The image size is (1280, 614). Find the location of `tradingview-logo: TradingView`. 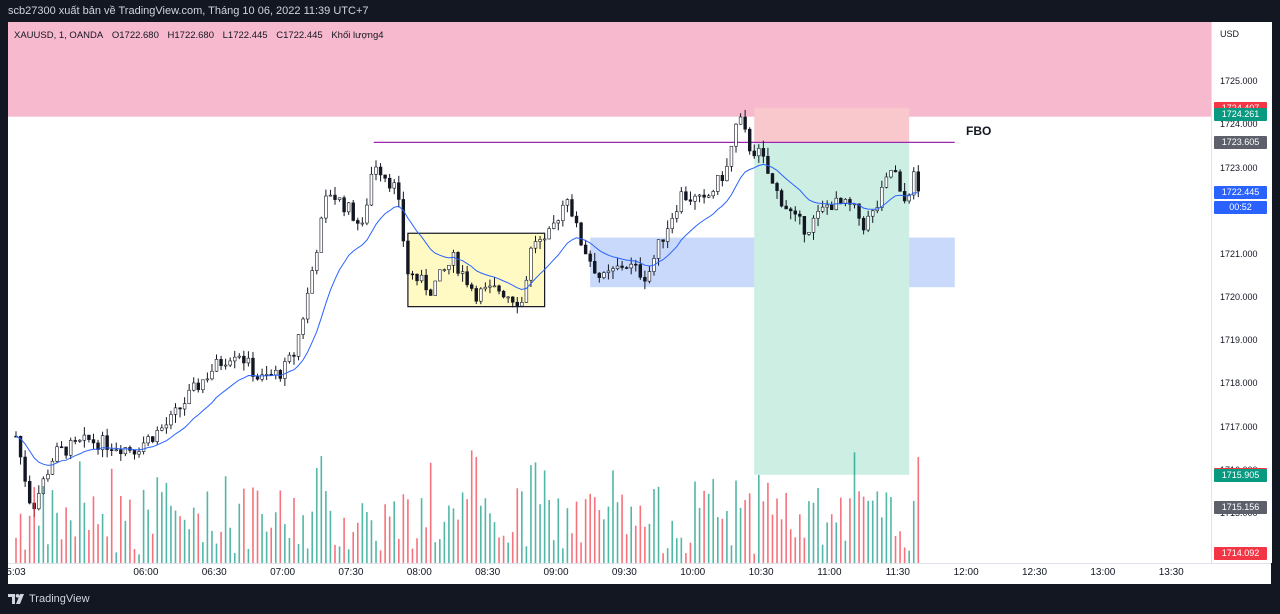

tradingview-logo: TradingView is located at coordinates (49, 599).